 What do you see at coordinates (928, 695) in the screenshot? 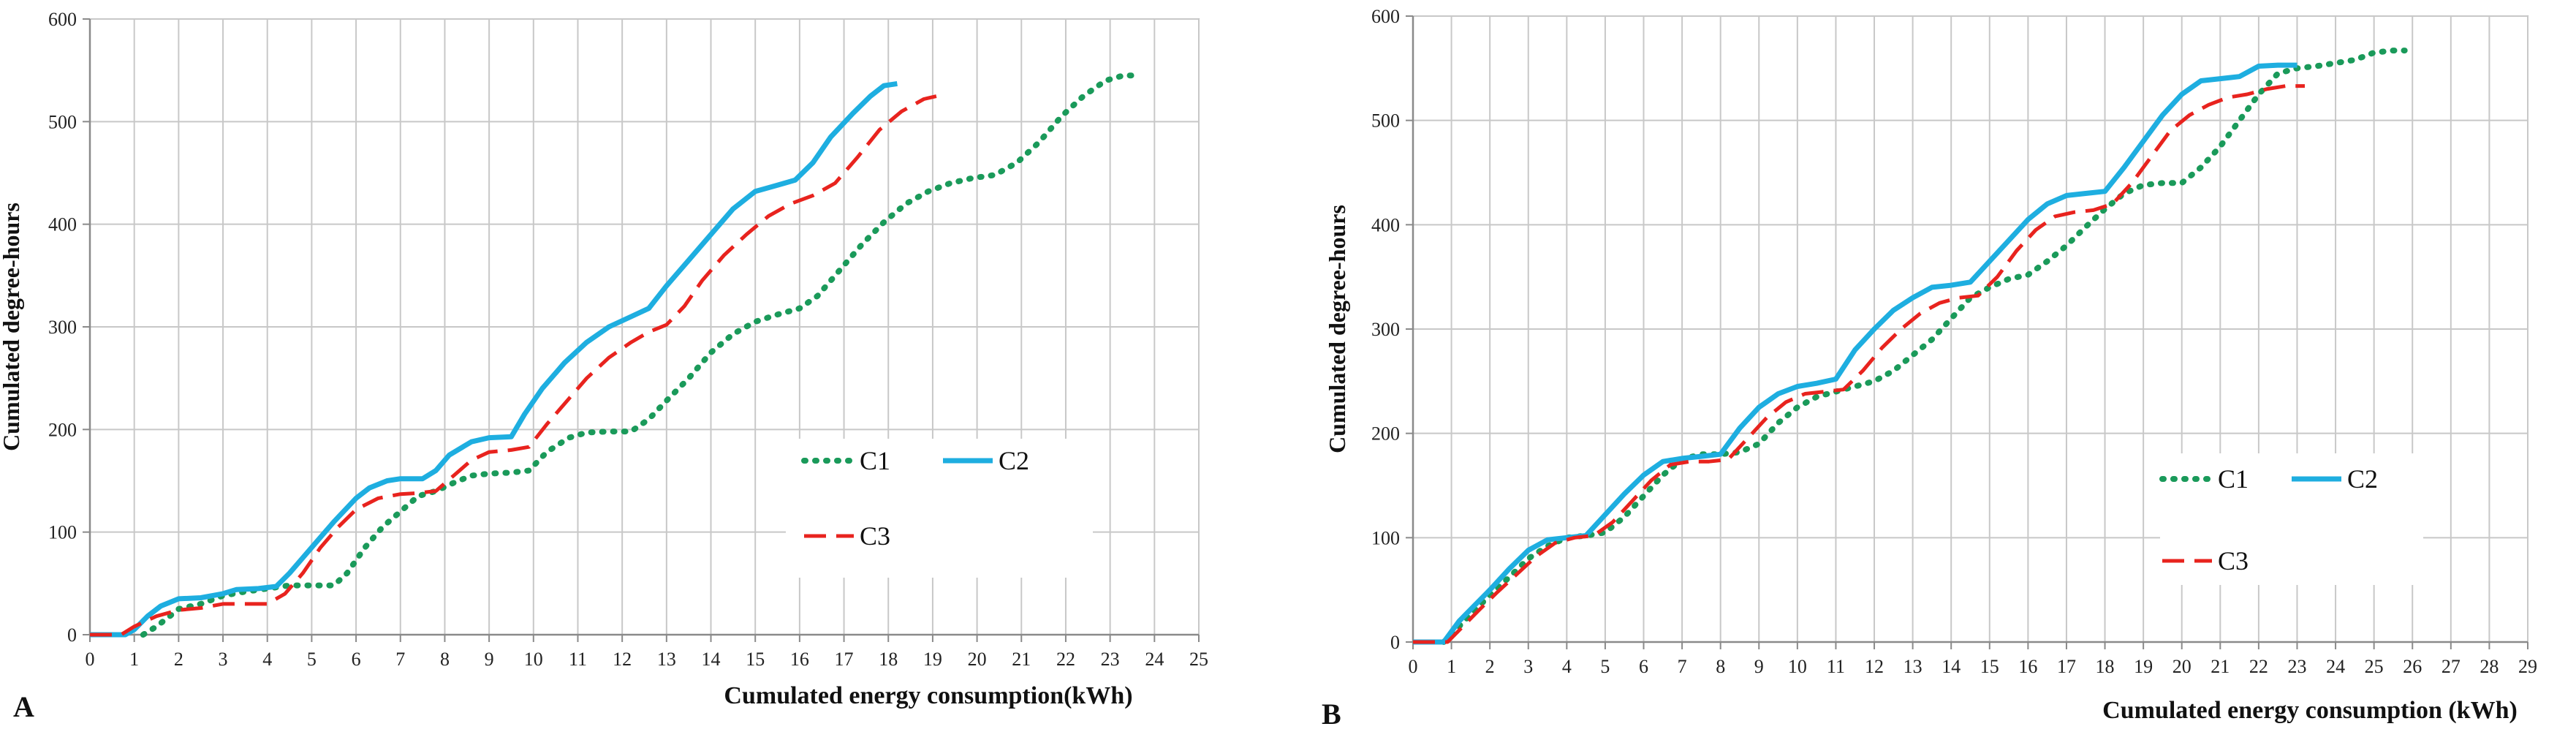
I see `x-axis-title: Cumulated energy consumption(kWh)` at bounding box center [928, 695].